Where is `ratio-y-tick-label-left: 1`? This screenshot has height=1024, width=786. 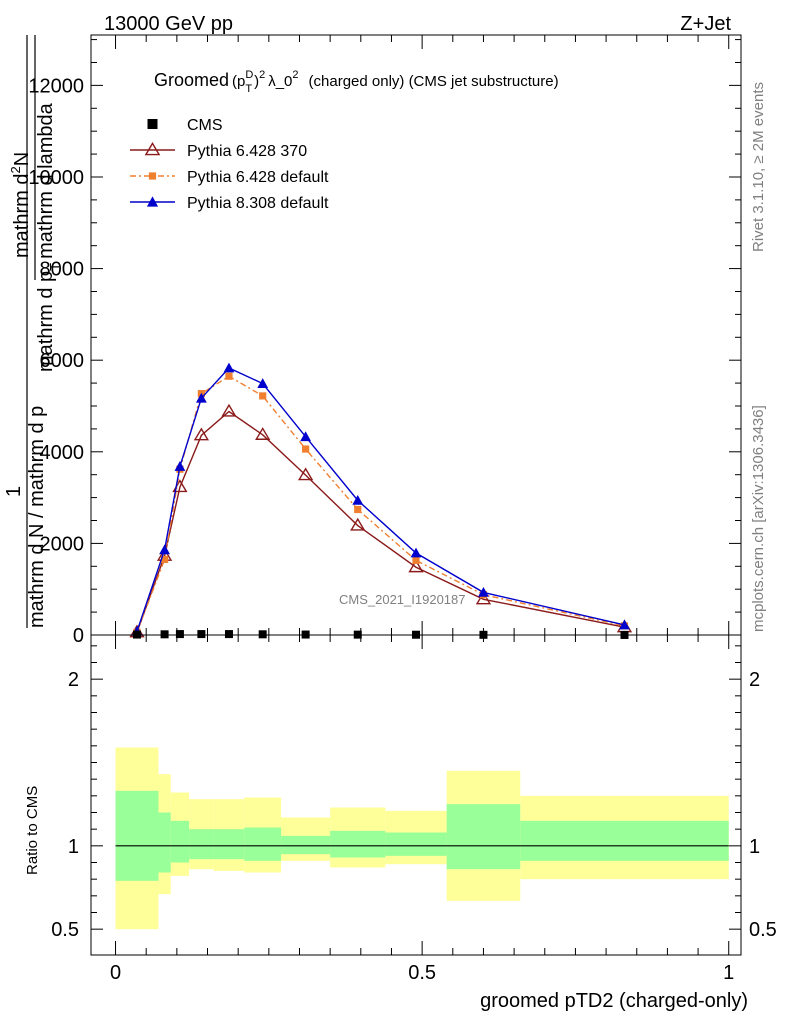 ratio-y-tick-label-left: 1 is located at coordinates (73, 847).